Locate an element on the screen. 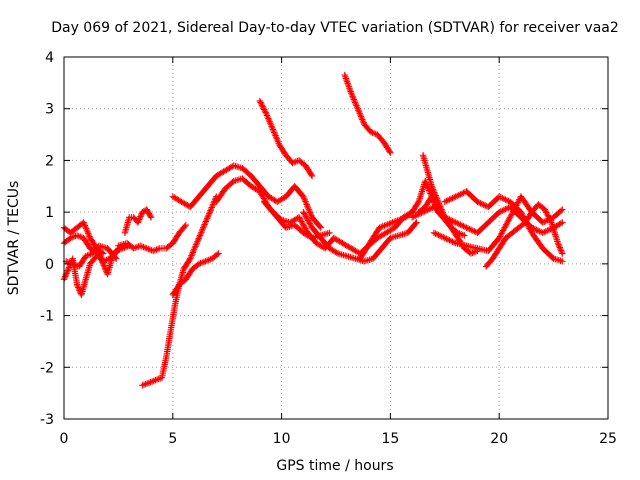 Image resolution: width=640 pixels, height=480 pixels. y-tick-label: 4 is located at coordinates (49, 58).